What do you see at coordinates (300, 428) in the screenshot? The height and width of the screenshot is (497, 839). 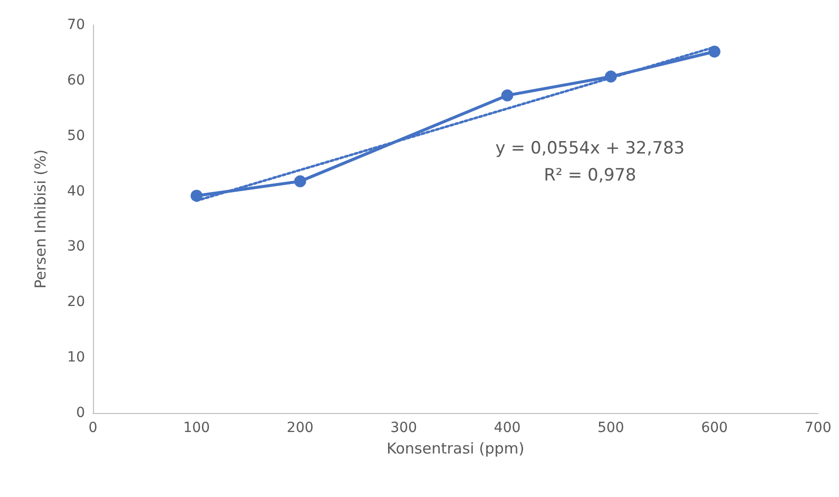 I see `x-tick-label: 200` at bounding box center [300, 428].